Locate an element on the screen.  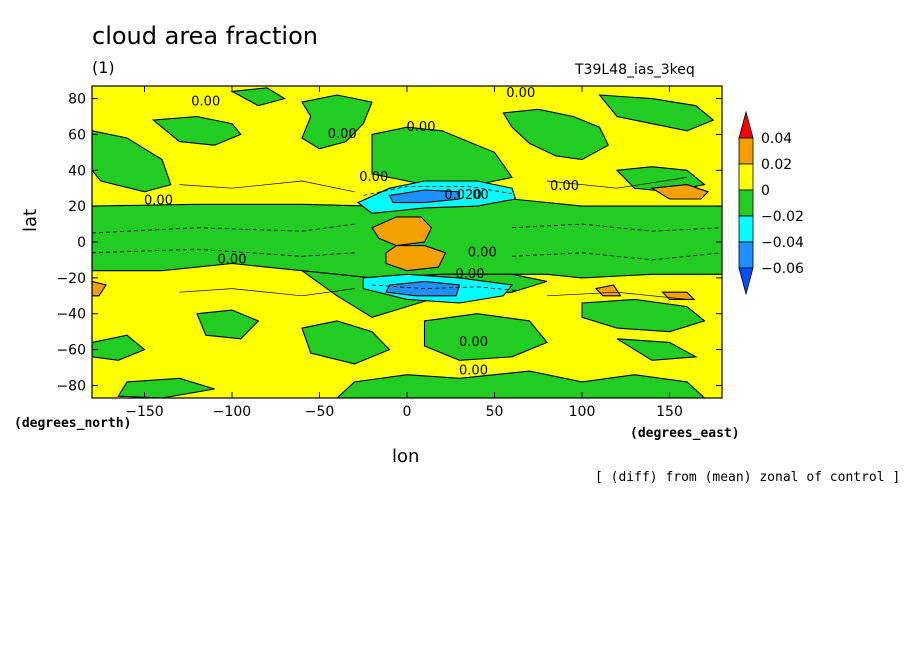
y-tick-label: 40 is located at coordinates (77, 171).